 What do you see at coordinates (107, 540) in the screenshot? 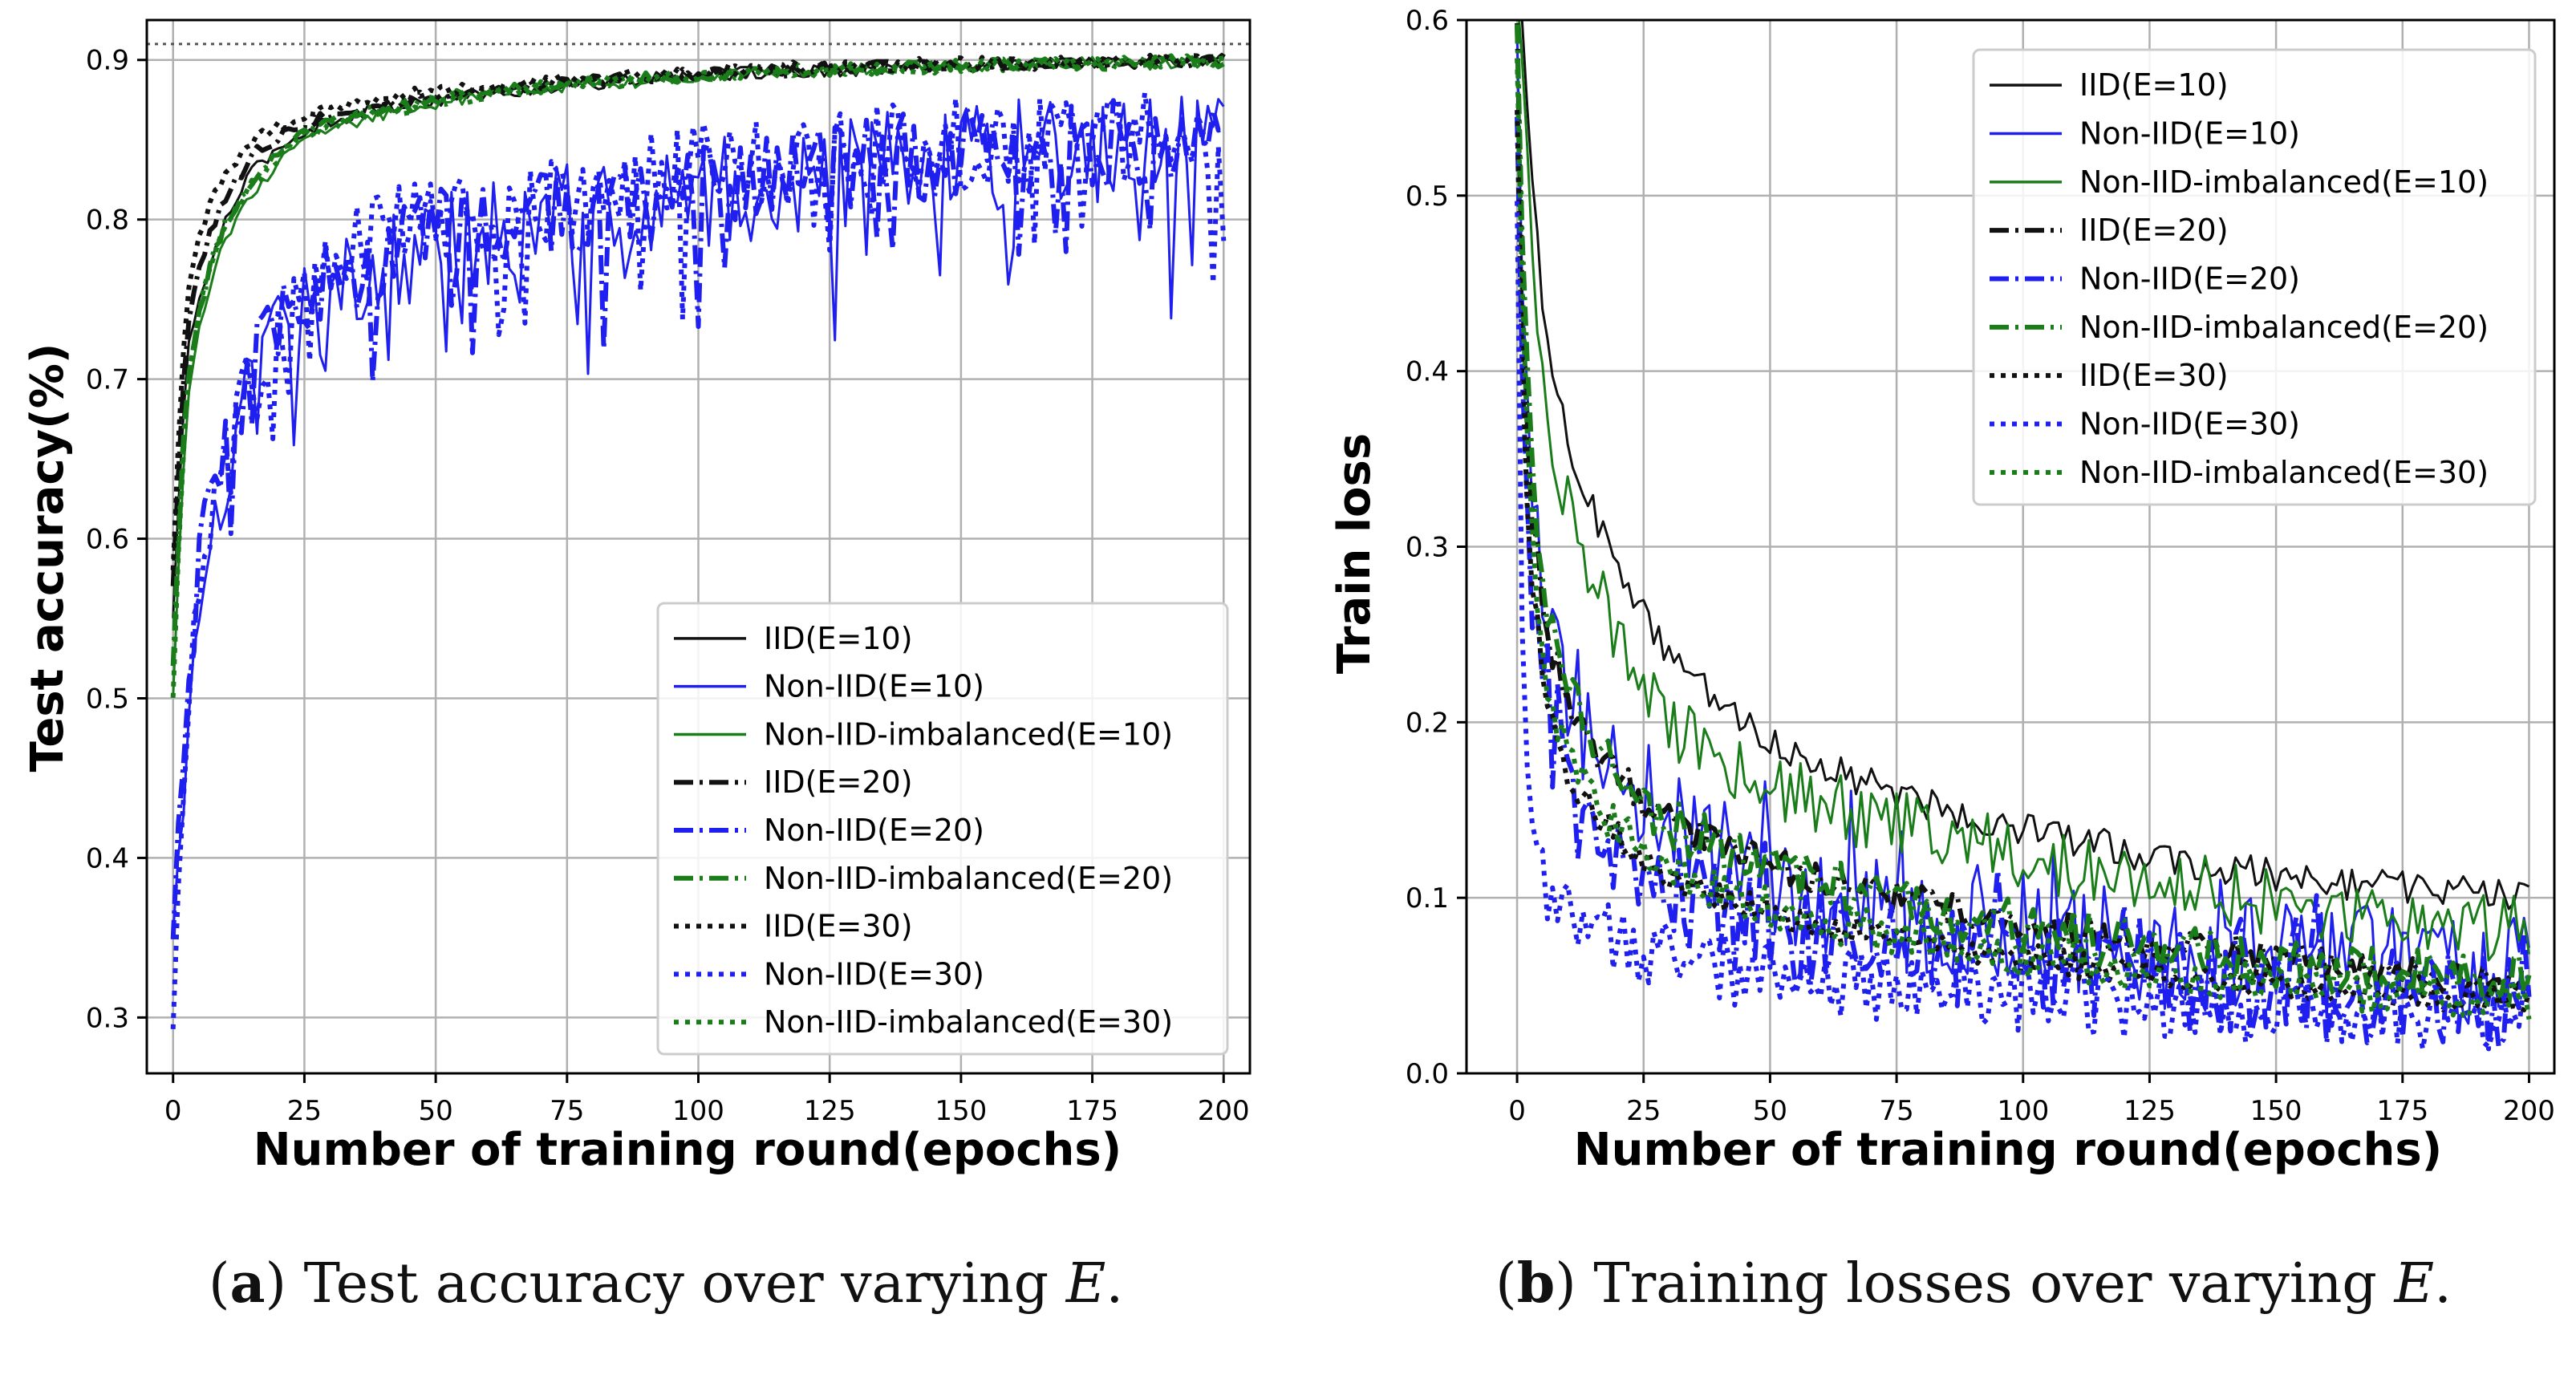
I see `y-tick-label-3: 0.6` at bounding box center [107, 540].